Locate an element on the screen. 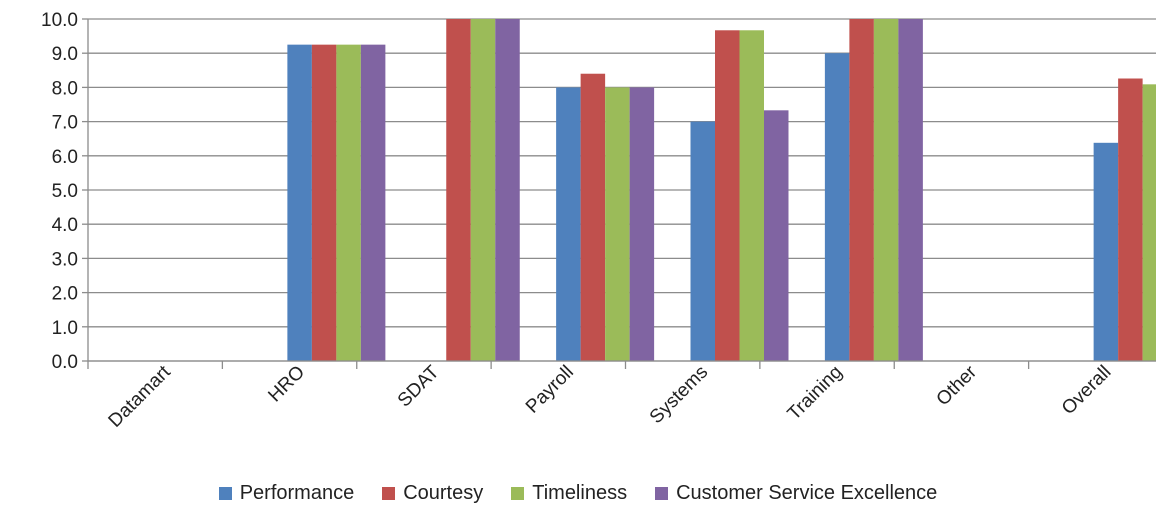 The width and height of the screenshot is (1156, 513). bar-hro-performance is located at coordinates (299, 203).